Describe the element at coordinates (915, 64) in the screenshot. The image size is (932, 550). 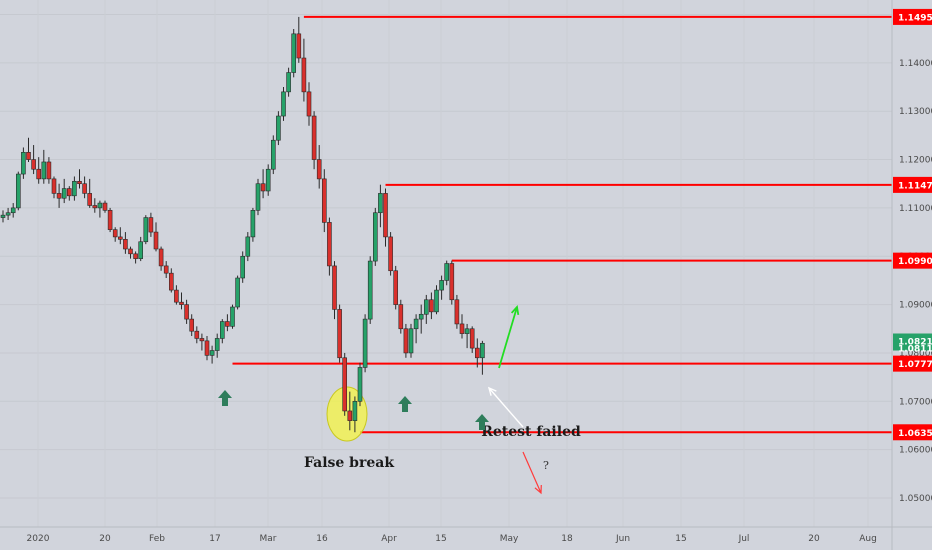
I see `price-tick-label: 1.14000` at that location.